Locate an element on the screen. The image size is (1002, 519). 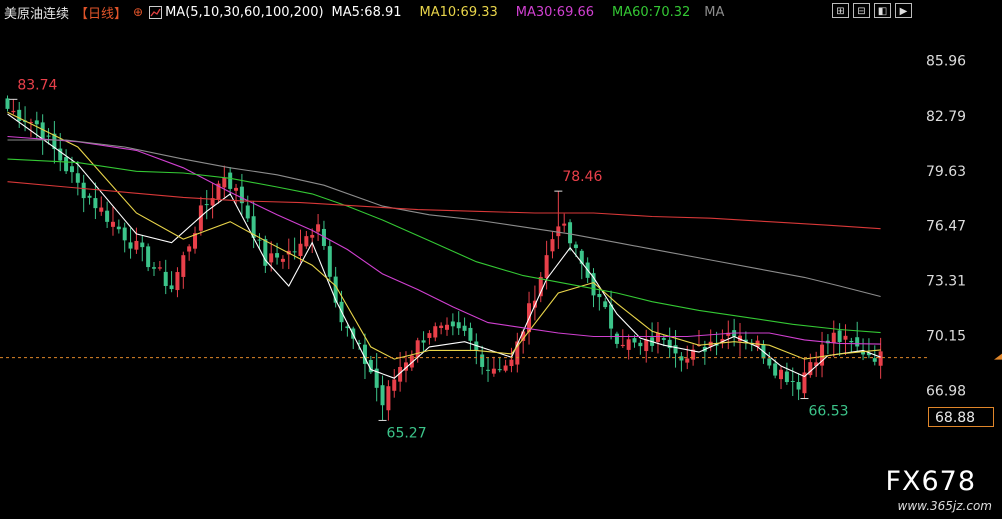
ma60-value: MA60:70.32 is located at coordinates (651, 12).